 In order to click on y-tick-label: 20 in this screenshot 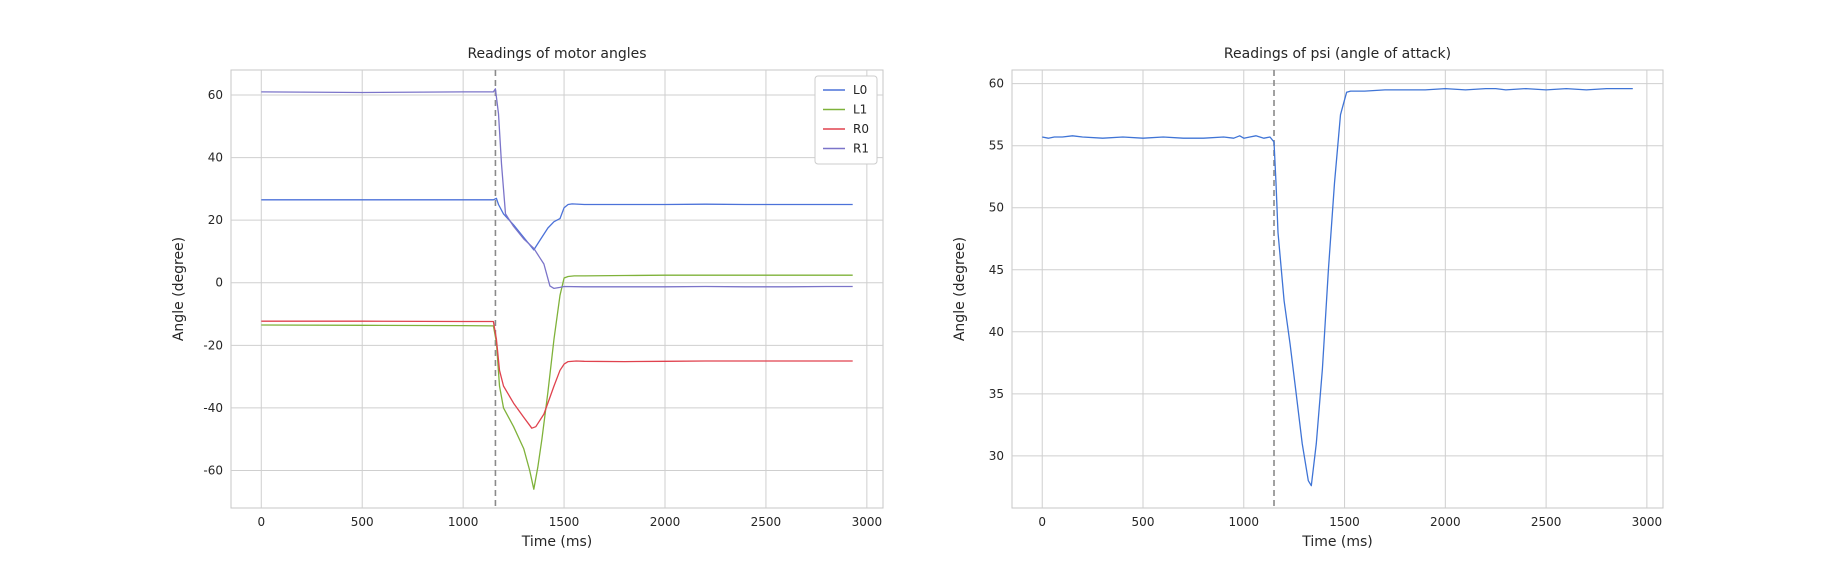, I will do `click(215, 220)`.